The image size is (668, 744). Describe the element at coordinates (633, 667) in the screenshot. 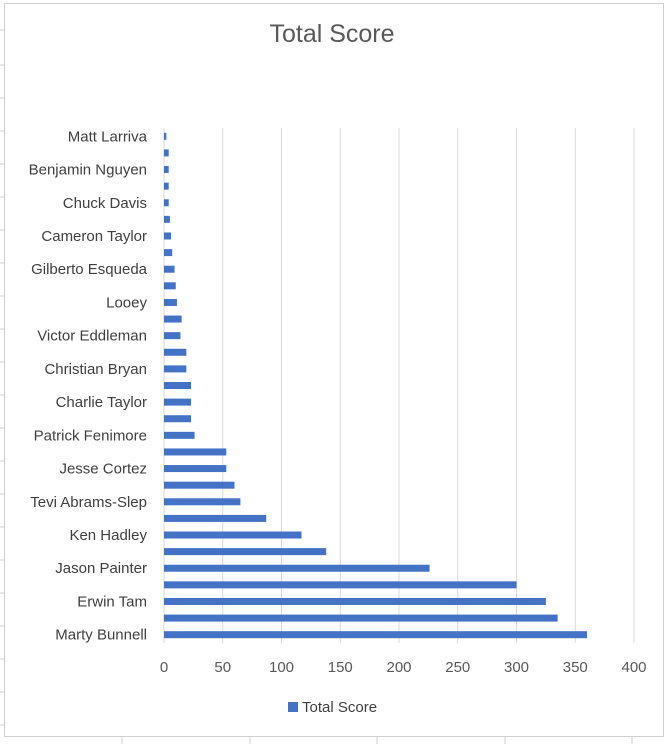

I see `x-tick-label: 400` at that location.